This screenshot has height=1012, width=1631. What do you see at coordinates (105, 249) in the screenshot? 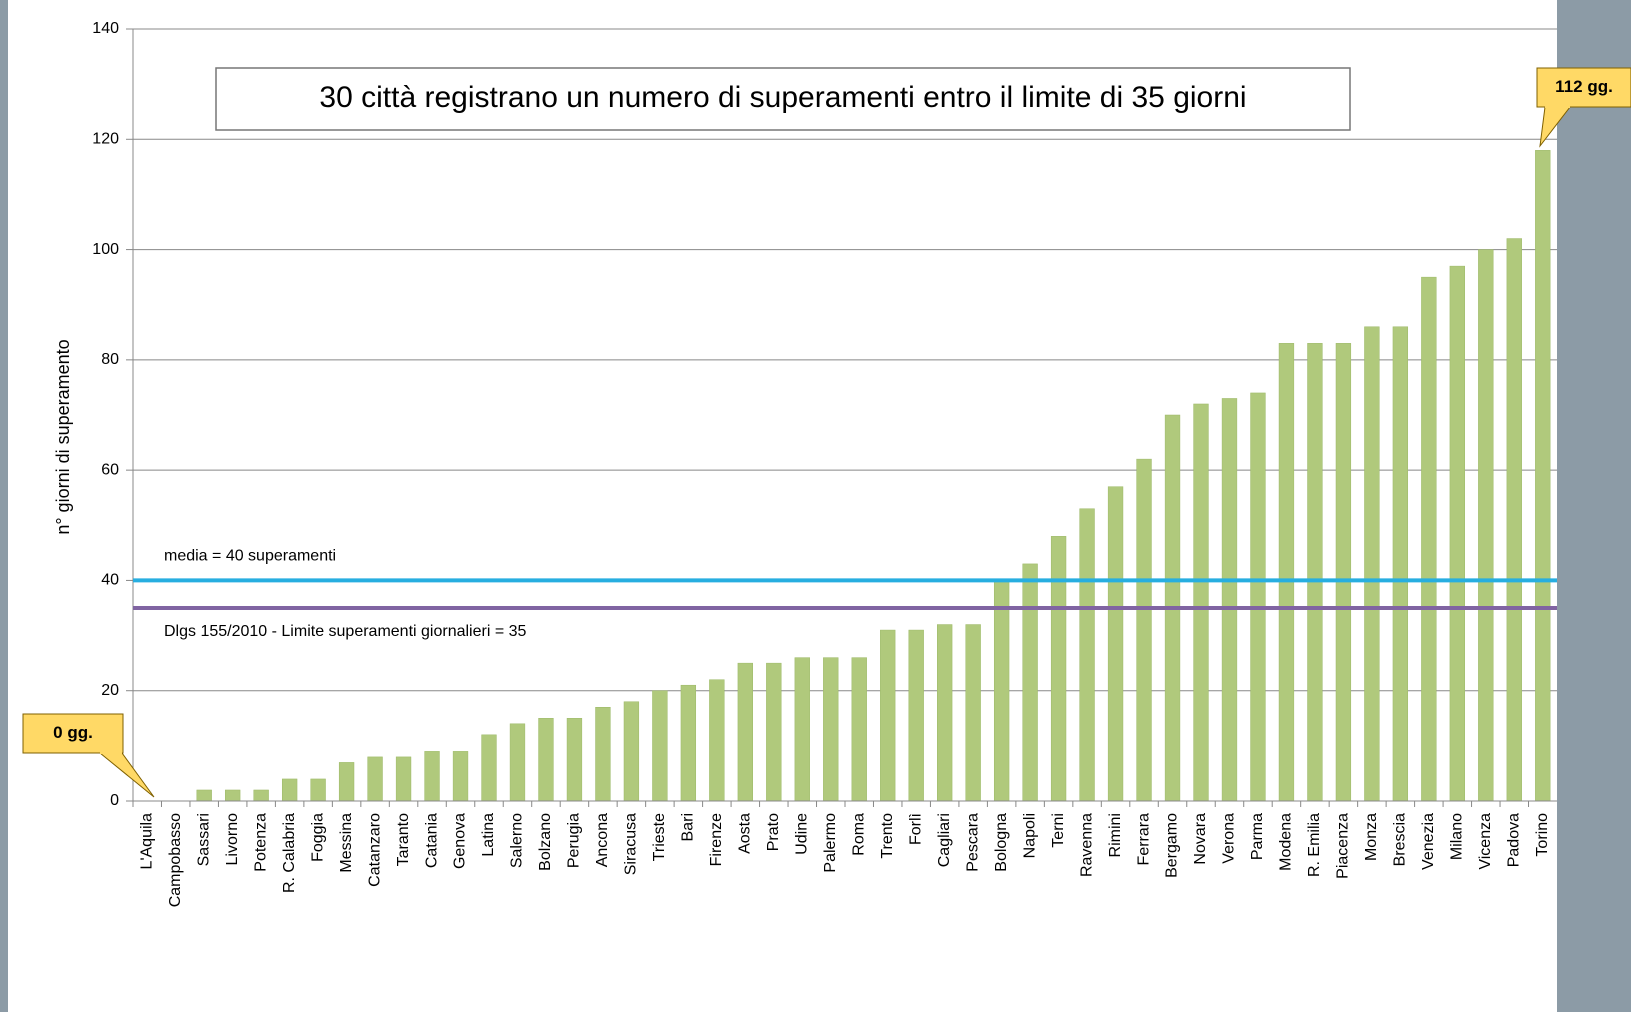
I see `y-tick-label: 100` at bounding box center [105, 249].